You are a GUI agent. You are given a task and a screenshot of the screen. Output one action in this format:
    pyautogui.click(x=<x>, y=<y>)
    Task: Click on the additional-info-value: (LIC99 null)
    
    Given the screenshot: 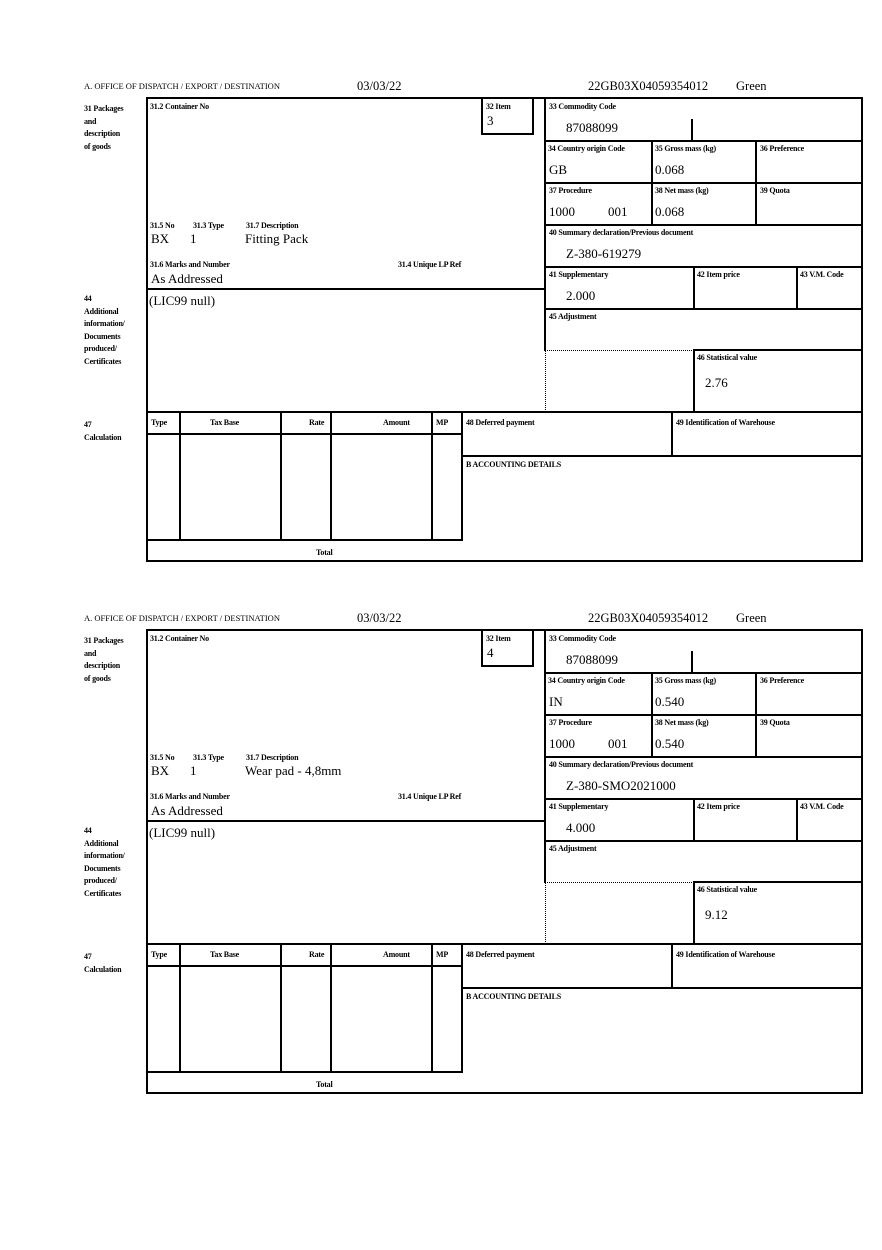 What is the action you would take?
    pyautogui.click(x=182, y=832)
    